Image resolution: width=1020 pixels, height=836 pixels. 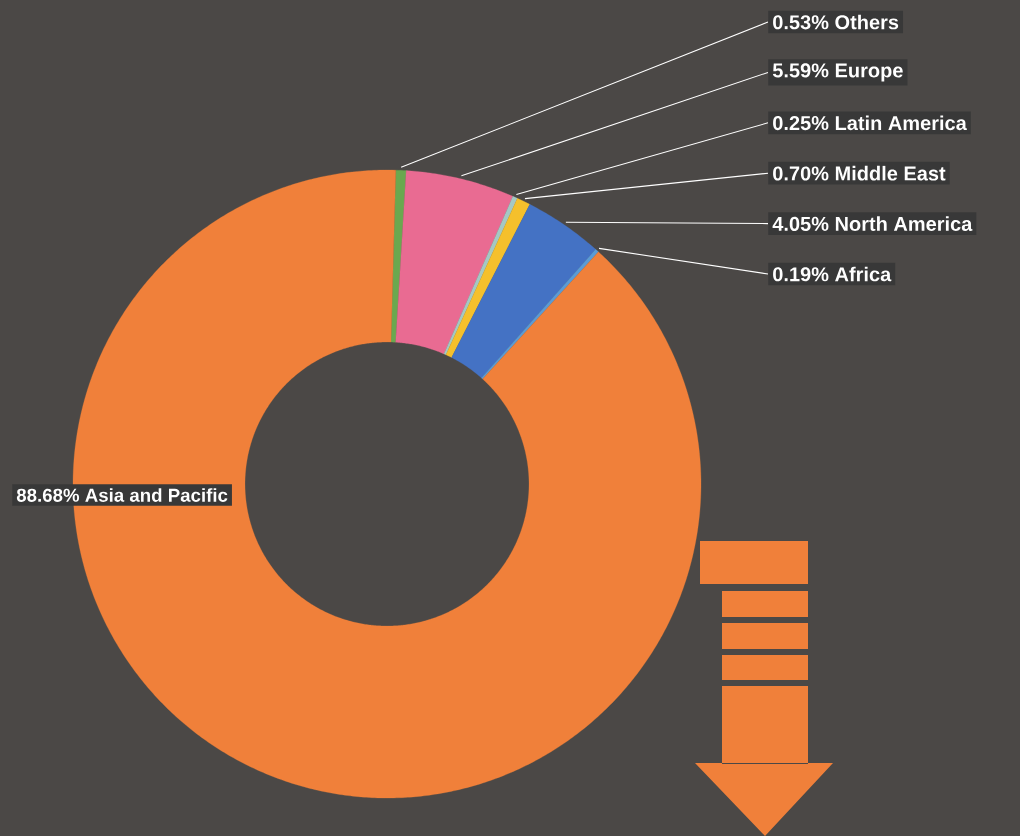 I want to click on data-label: 5.59%, so click(x=800, y=70).